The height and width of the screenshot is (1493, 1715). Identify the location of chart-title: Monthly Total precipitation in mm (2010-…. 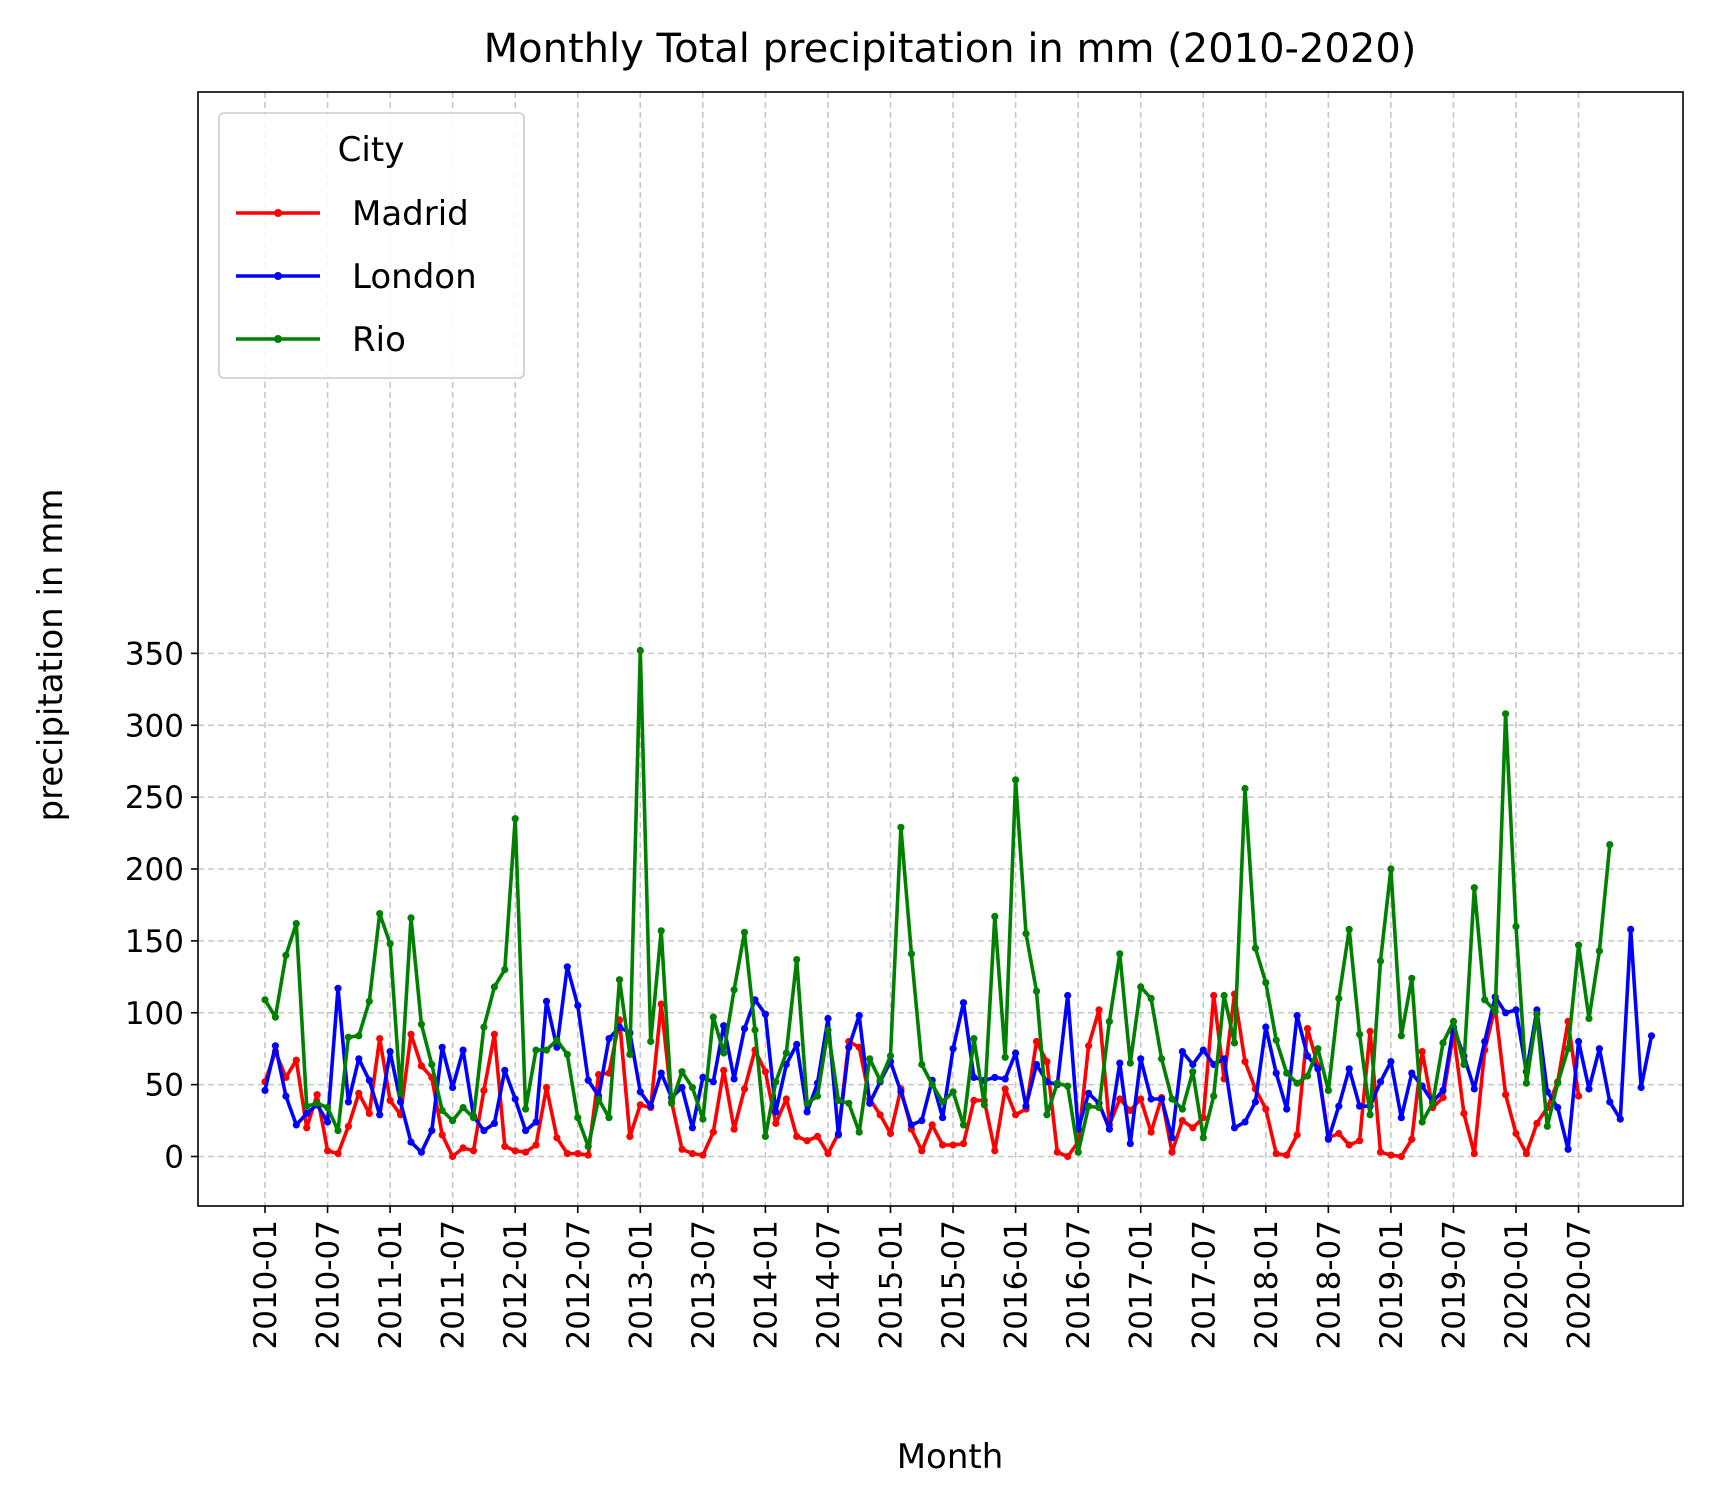
(950, 49).